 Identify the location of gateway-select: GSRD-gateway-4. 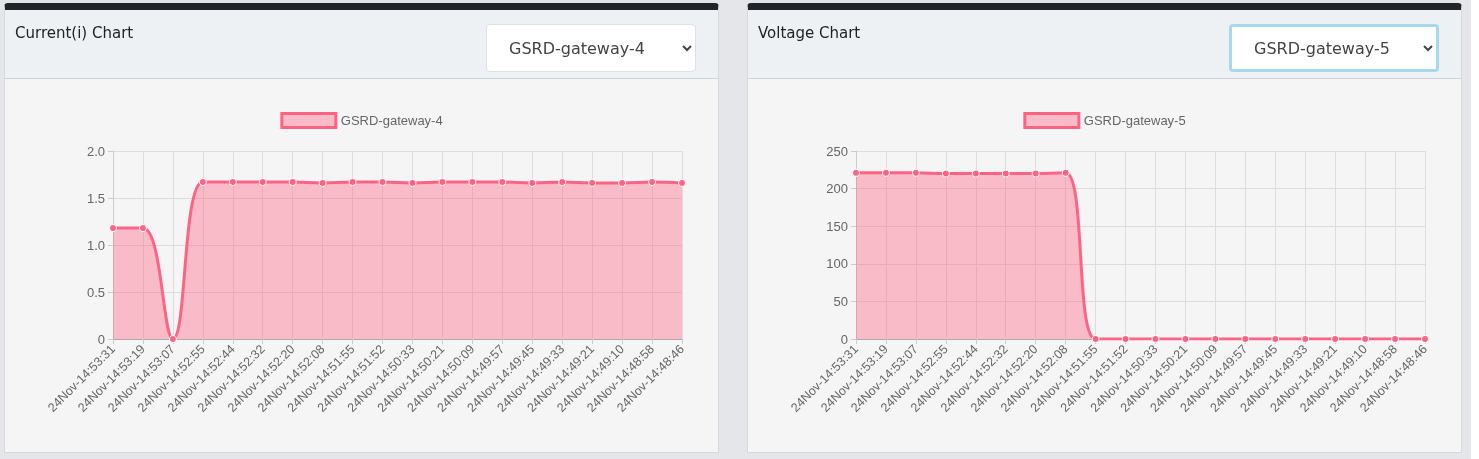
(591, 48).